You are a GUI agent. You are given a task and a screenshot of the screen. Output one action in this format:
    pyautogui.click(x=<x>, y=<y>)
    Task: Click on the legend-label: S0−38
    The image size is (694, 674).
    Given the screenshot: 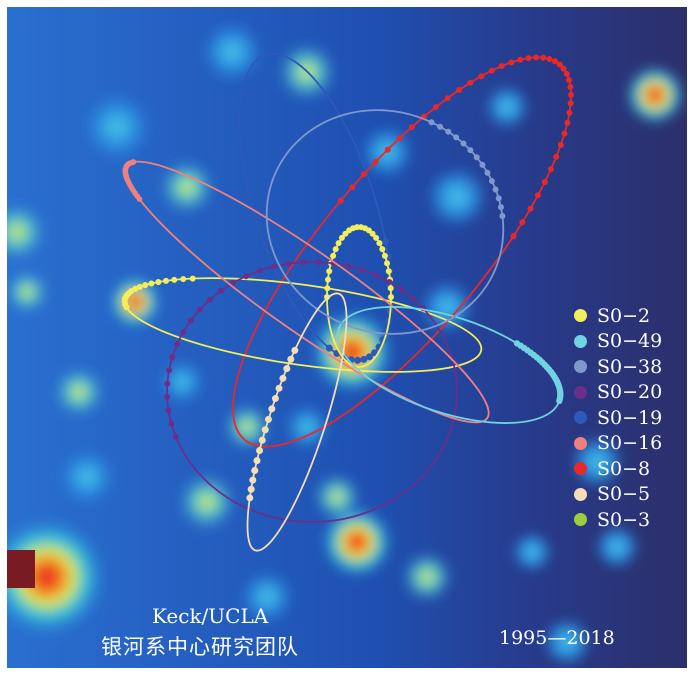 What is the action you would take?
    pyautogui.click(x=630, y=366)
    